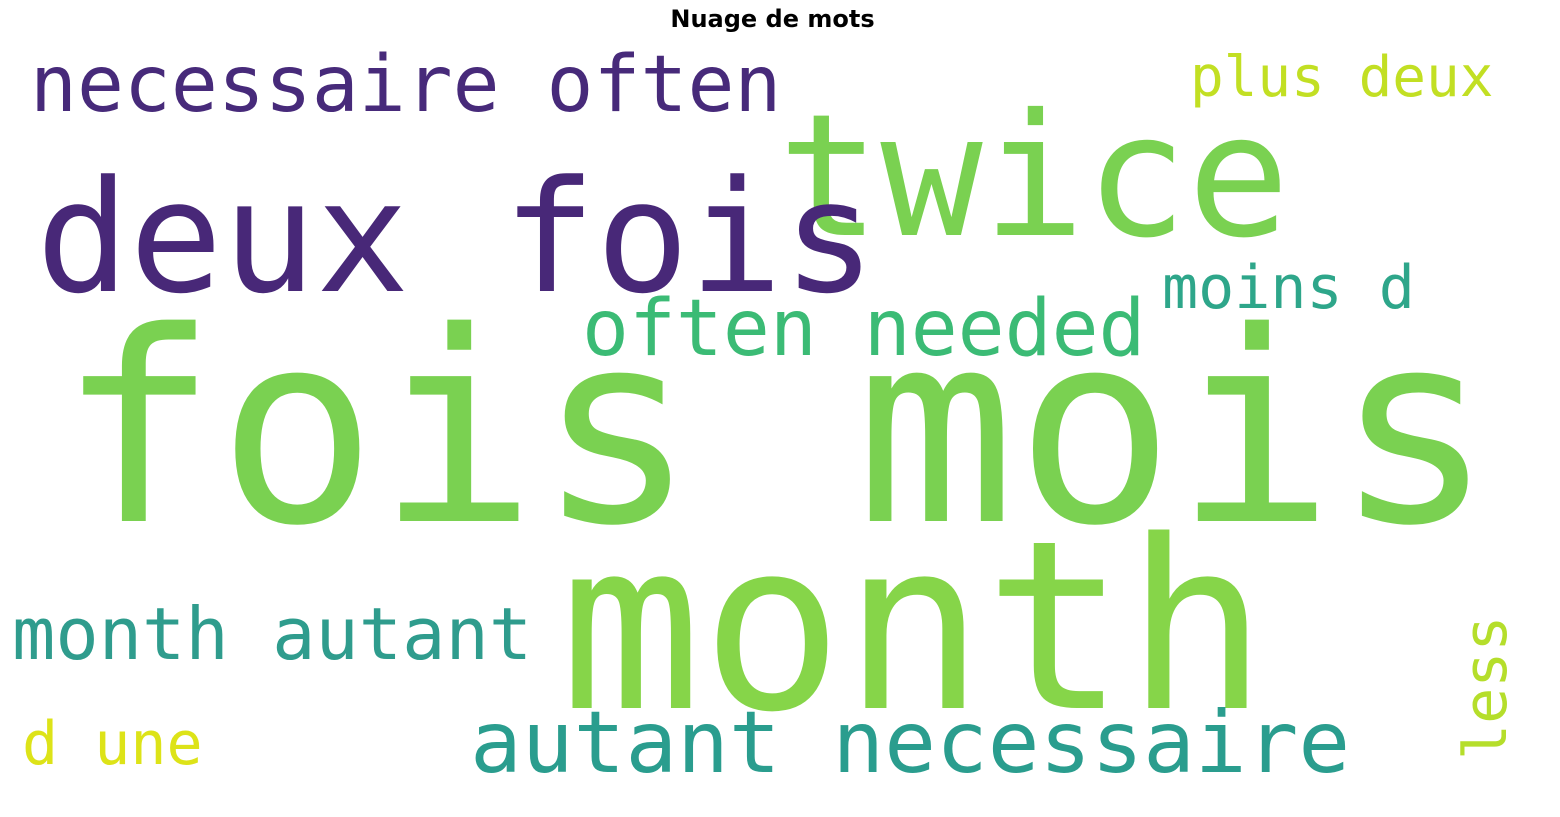 The image size is (1560, 817). What do you see at coordinates (864, 329) in the screenshot?
I see `word-often-needed: often needed` at bounding box center [864, 329].